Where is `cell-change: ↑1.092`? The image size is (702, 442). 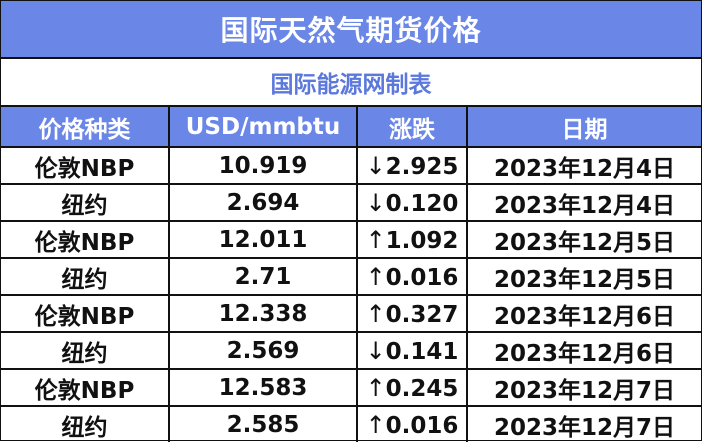 cell-change: ↑1.092 is located at coordinates (412, 239).